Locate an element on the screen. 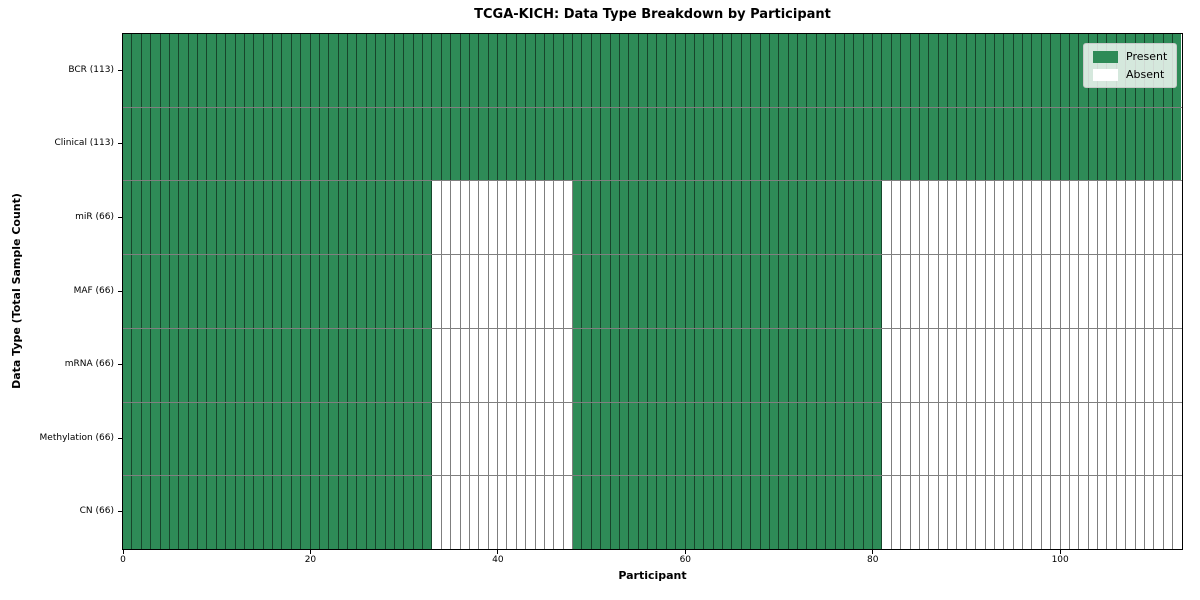  y-tick-mark is located at coordinates (120, 70).